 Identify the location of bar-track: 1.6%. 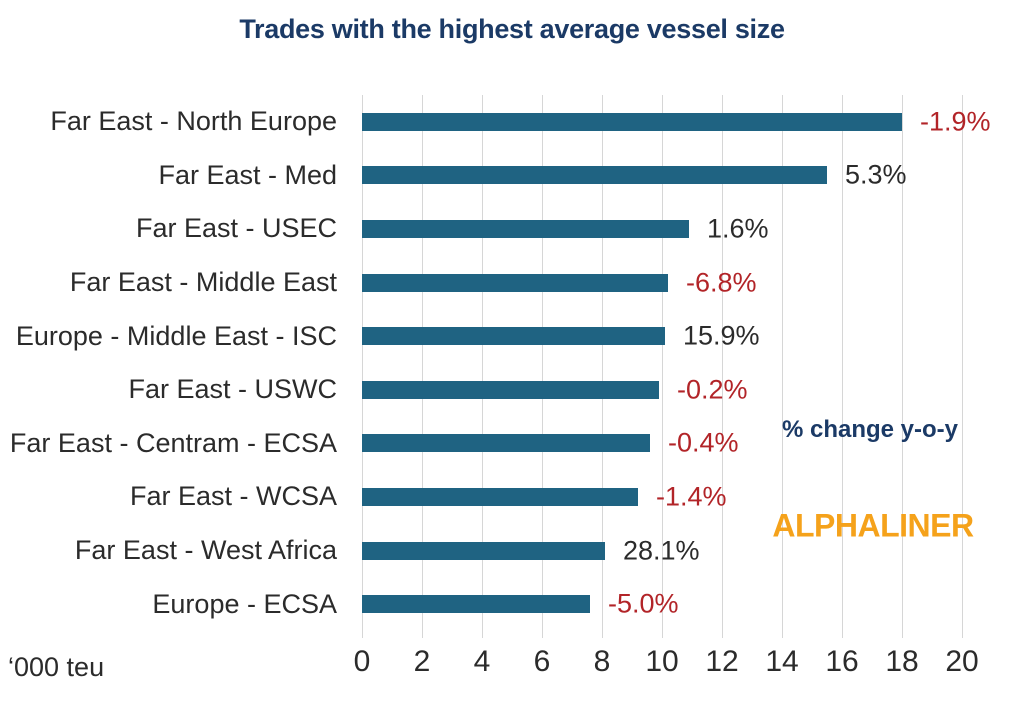
(662, 229).